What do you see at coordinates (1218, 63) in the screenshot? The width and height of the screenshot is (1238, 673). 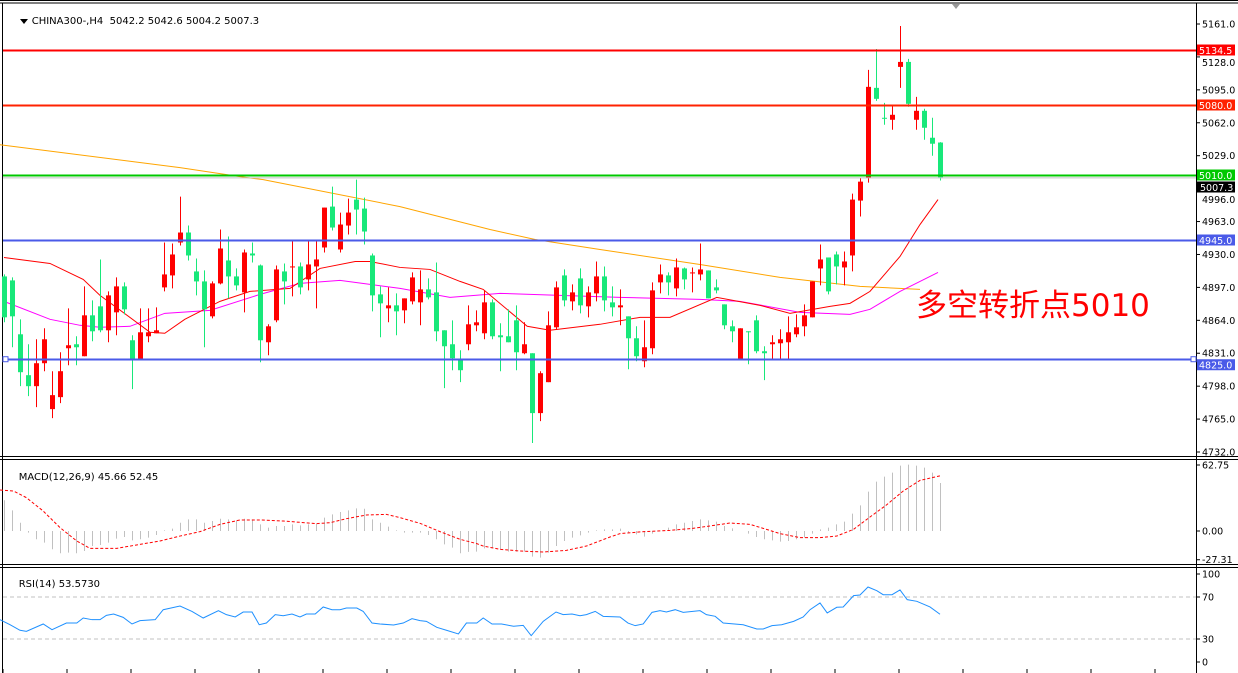 I see `price-axis-label: 5128.0` at bounding box center [1218, 63].